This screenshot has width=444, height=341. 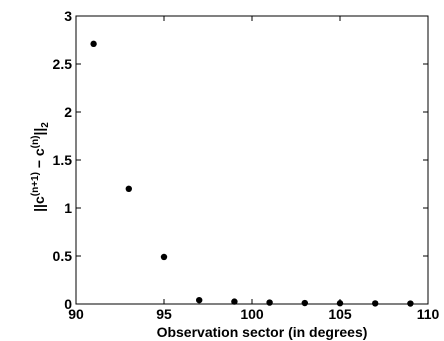 What do you see at coordinates (68, 304) in the screenshot?
I see `y-tick-label: 0` at bounding box center [68, 304].